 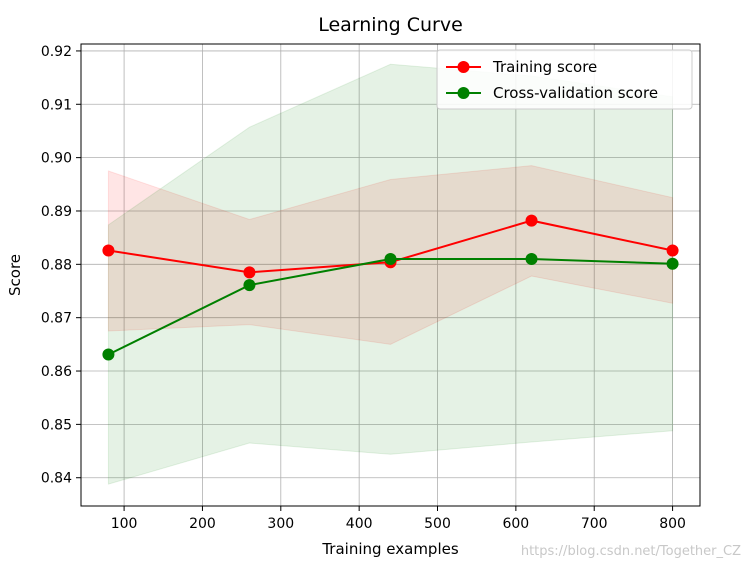 I want to click on legend-label-cross-validation: Cross-validation score, so click(x=575, y=93).